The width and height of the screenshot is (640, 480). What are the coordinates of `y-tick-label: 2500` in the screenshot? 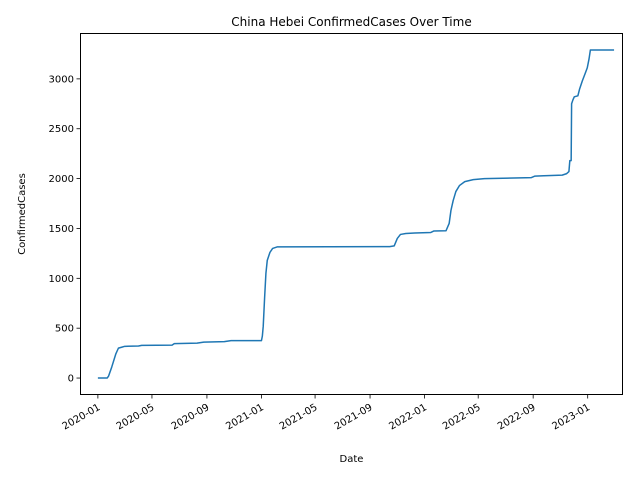 It's located at (61, 129).